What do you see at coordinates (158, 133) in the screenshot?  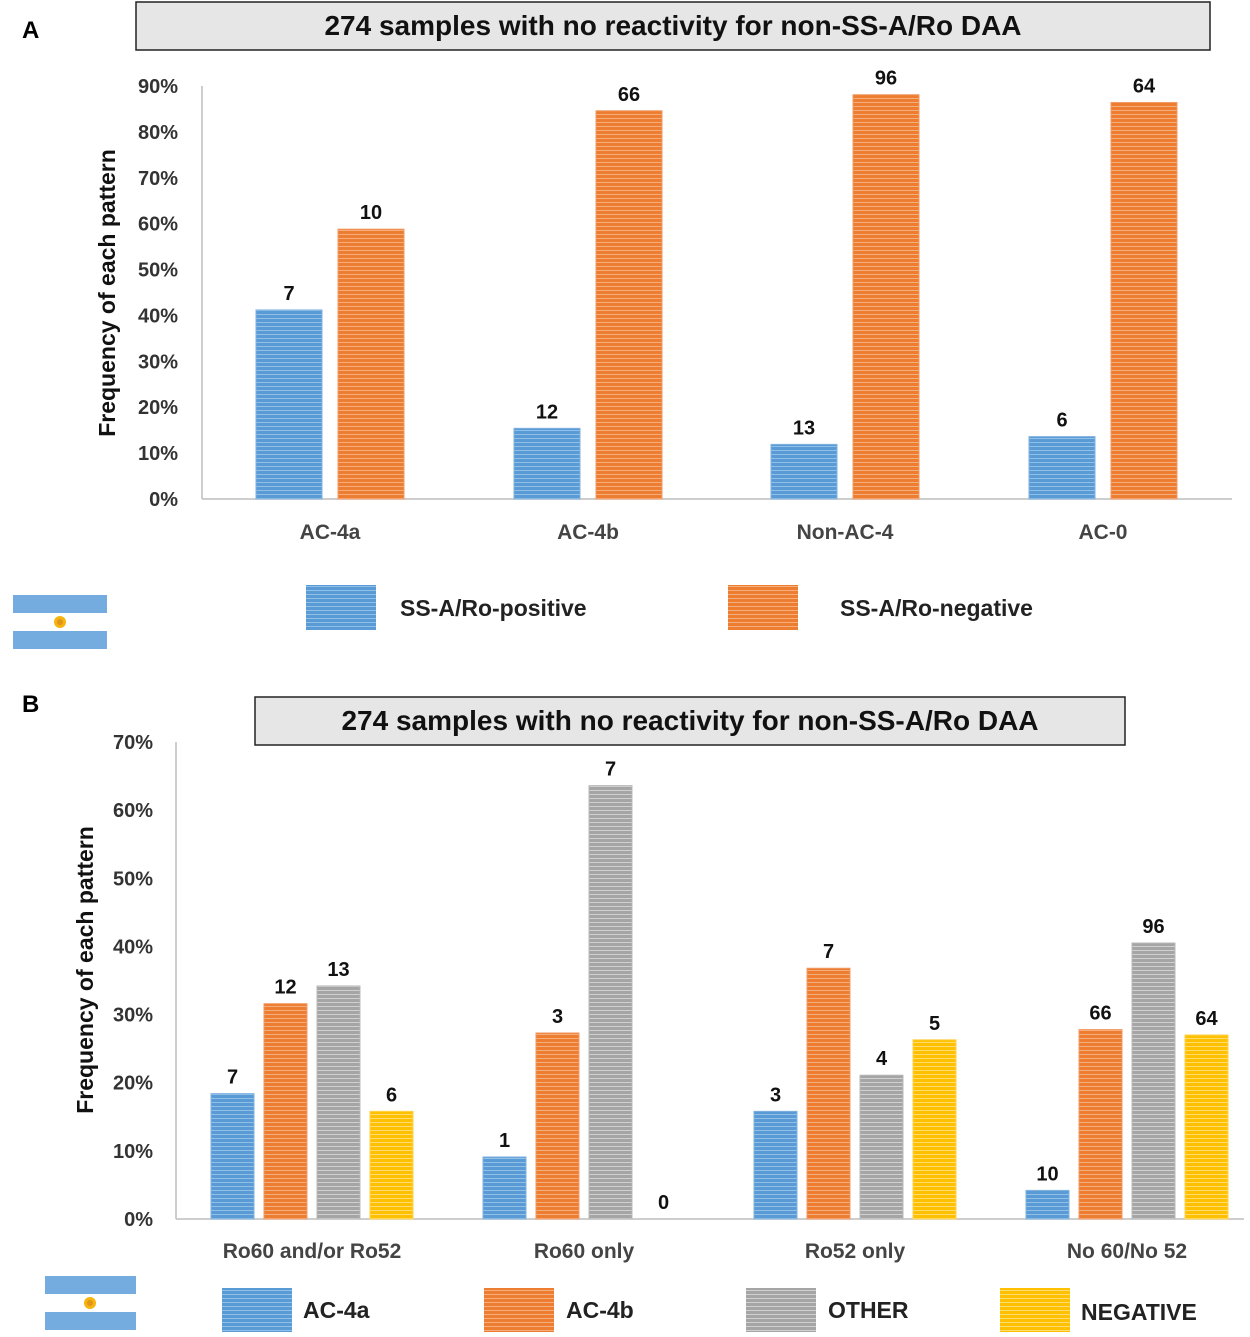 I see `chart-a-y-tick-label: 80%` at bounding box center [158, 133].